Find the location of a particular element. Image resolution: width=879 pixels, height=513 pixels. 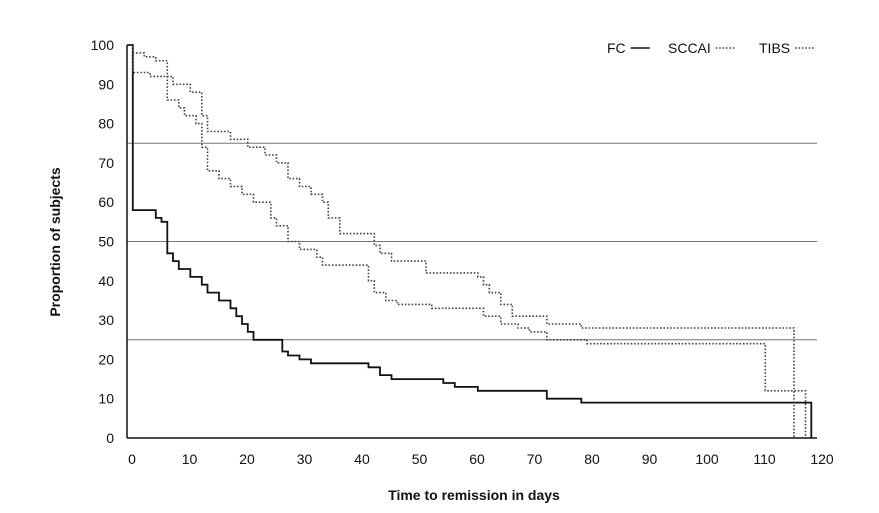

y-tick-label: 50 is located at coordinates (106, 242).